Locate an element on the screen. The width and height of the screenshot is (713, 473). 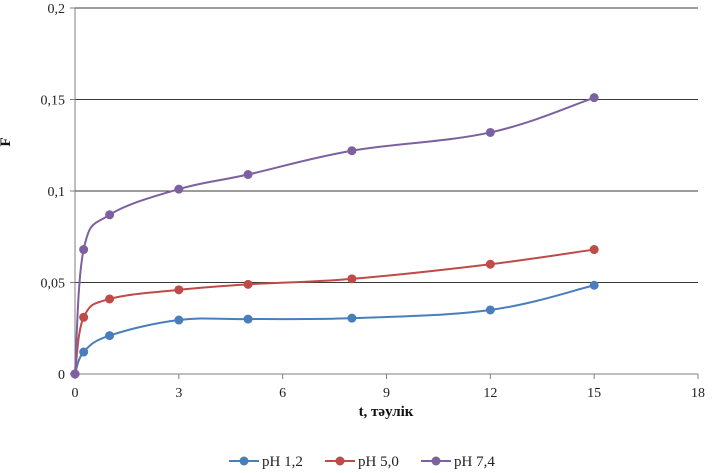
legend-item-2: pH 5,0 is located at coordinates (362, 462).